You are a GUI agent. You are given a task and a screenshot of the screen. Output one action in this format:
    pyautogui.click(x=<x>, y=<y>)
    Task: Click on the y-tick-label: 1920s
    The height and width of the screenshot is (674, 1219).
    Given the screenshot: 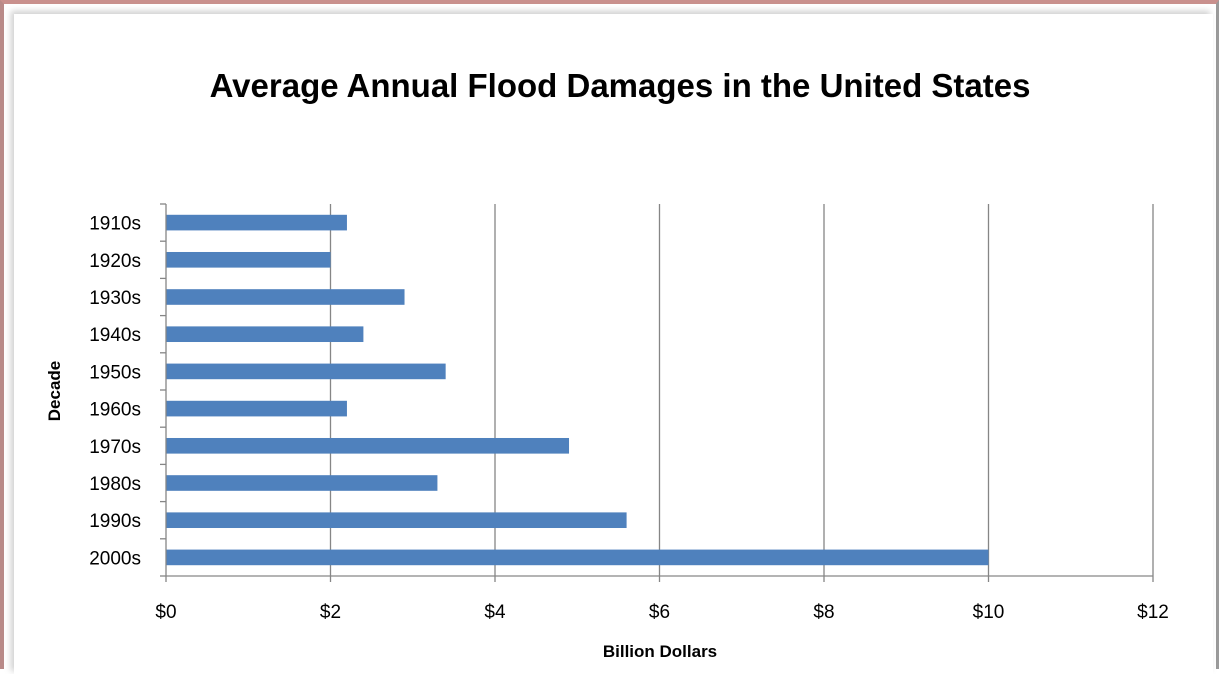 What is the action you would take?
    pyautogui.click(x=115, y=261)
    